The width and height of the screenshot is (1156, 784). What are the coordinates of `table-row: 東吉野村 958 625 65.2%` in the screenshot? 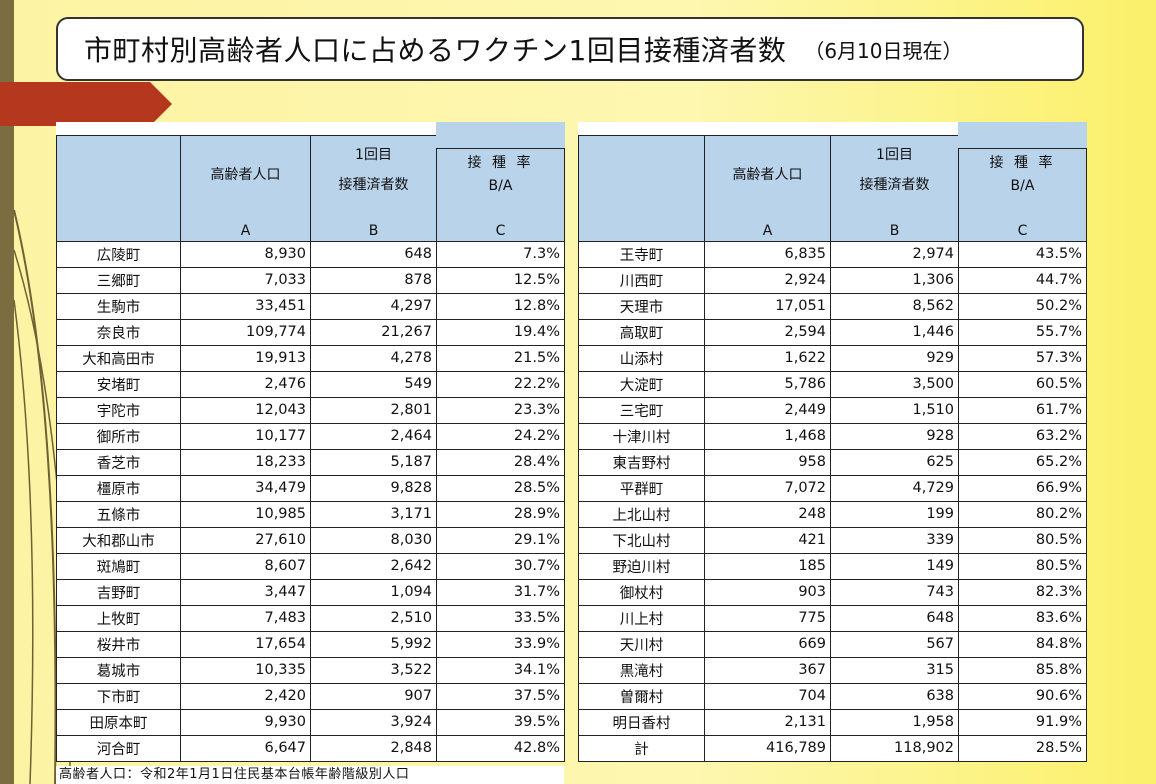 It's located at (832, 462).